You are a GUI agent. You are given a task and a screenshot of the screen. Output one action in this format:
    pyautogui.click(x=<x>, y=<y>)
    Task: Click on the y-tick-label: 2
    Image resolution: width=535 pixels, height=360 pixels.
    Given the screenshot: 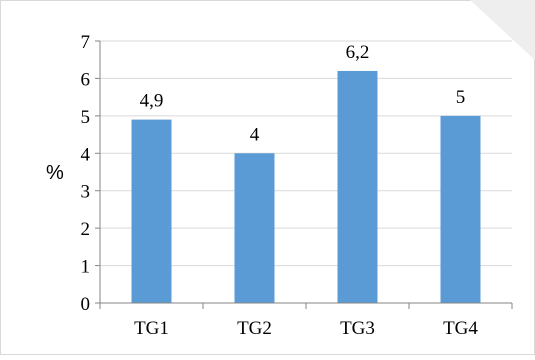 What is the action you would take?
    pyautogui.click(x=86, y=229)
    